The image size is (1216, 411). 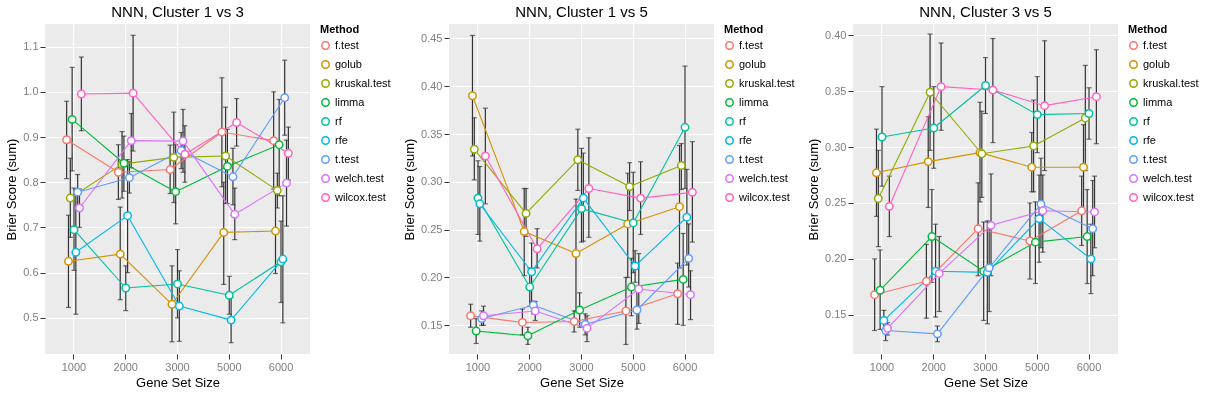 I want to click on y-tick-label: 0.8, so click(x=31, y=181).